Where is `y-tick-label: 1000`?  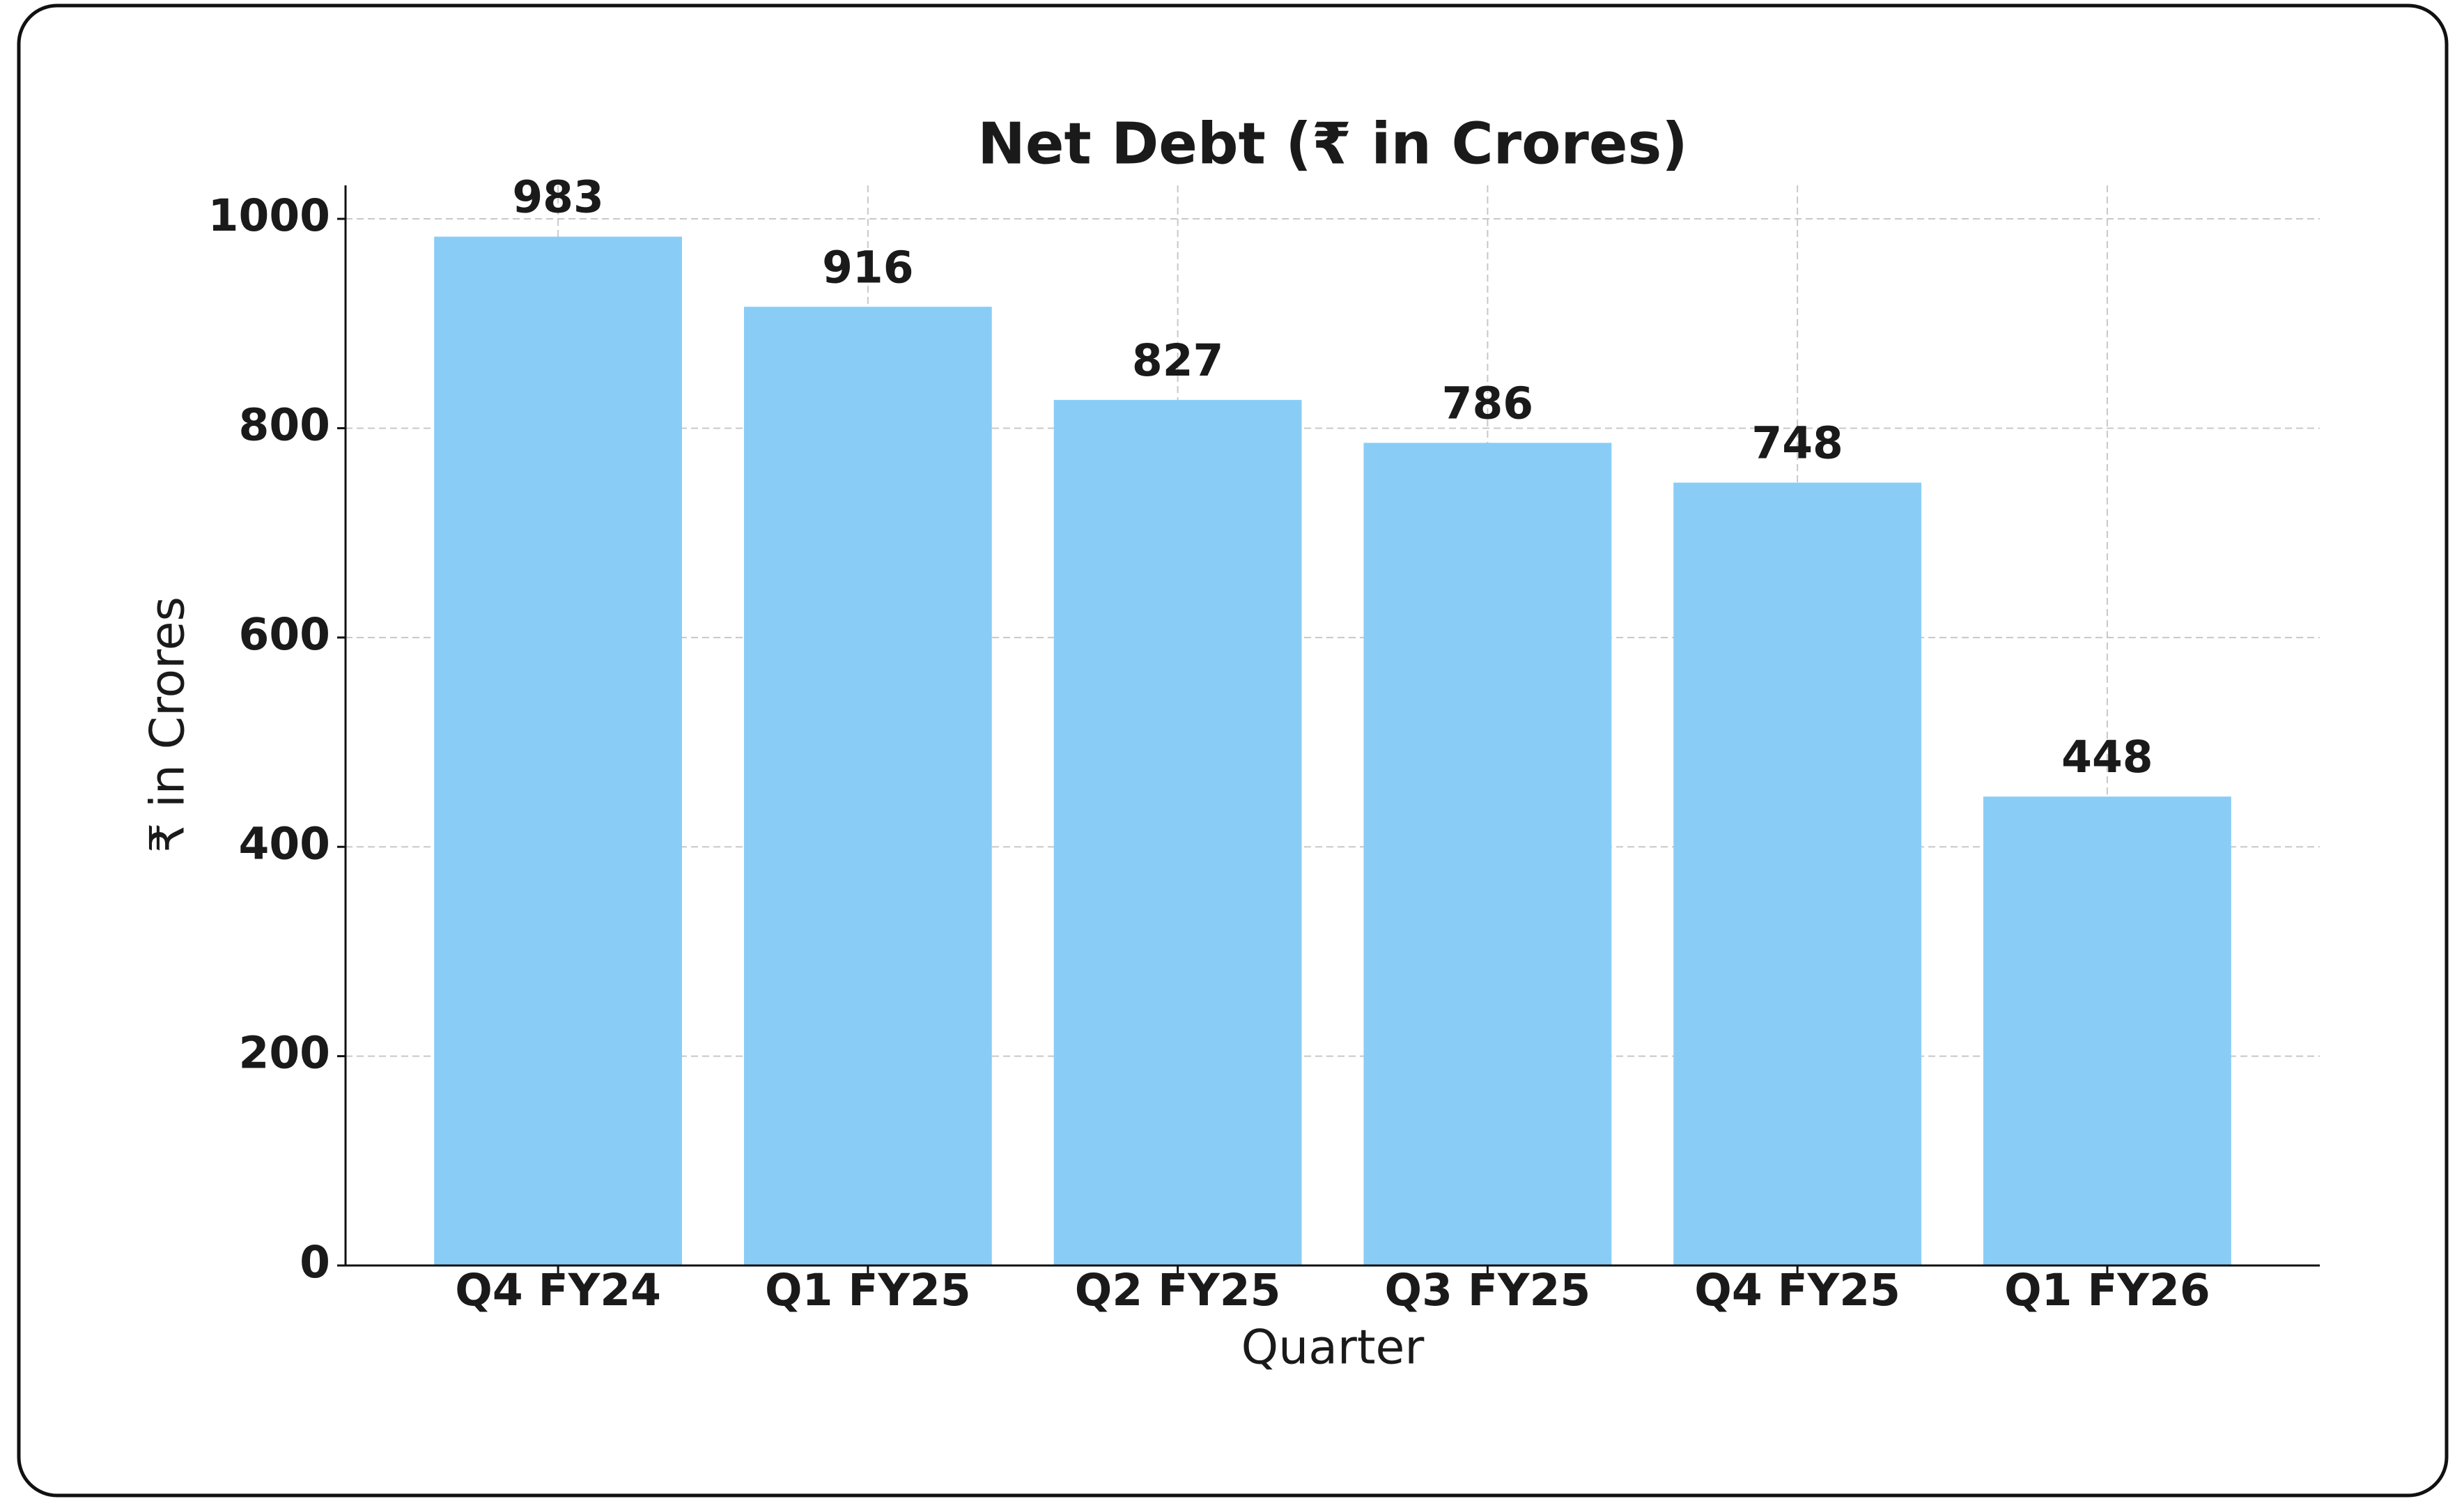
y-tick-label: 1000 is located at coordinates (269, 216).